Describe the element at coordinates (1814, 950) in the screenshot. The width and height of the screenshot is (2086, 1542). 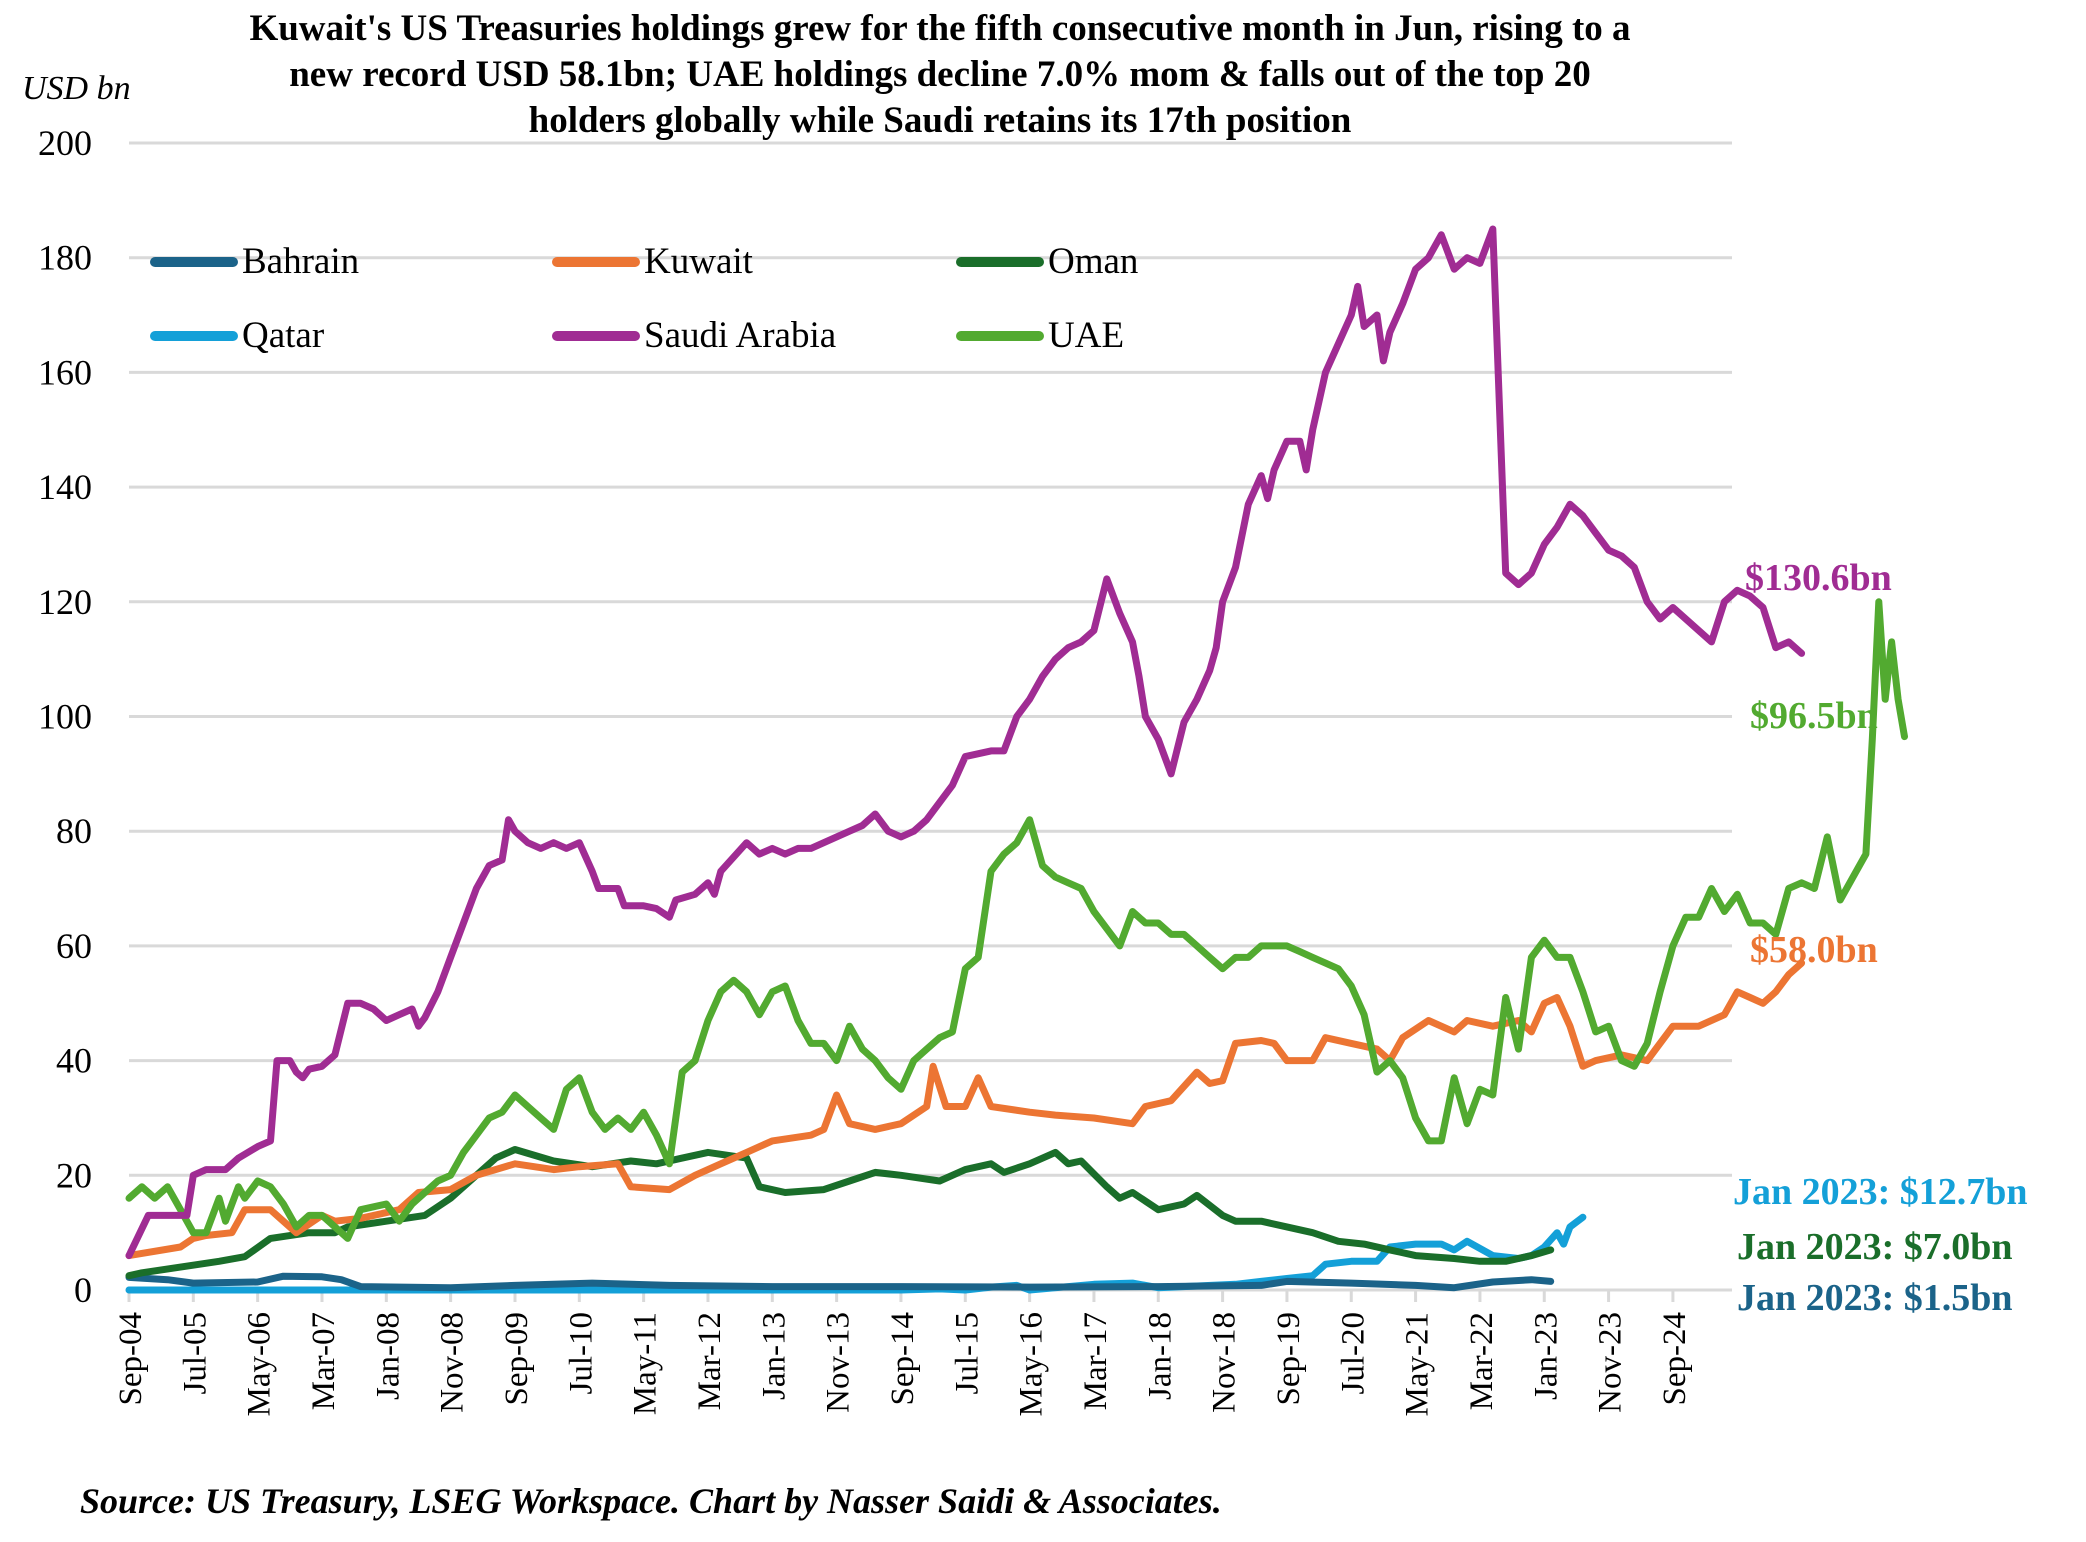
I see `end-label-kuwait: $58.0bn` at that location.